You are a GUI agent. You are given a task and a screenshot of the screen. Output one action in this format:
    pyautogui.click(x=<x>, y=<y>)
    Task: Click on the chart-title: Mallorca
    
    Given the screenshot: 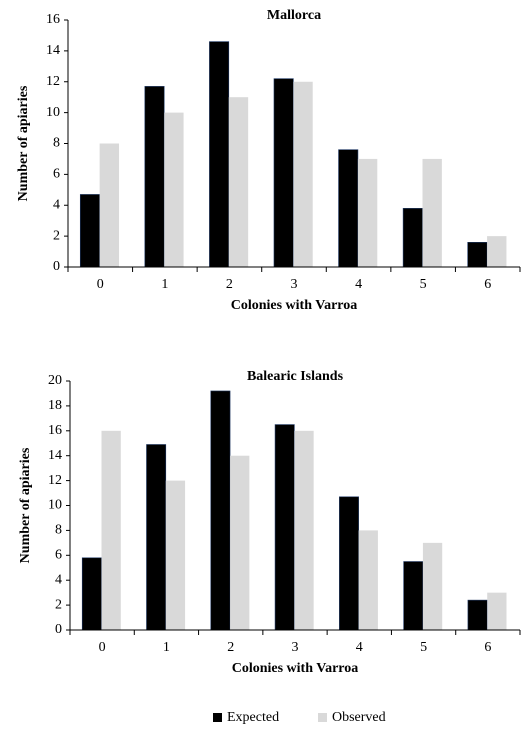 What is the action you would take?
    pyautogui.click(x=294, y=15)
    